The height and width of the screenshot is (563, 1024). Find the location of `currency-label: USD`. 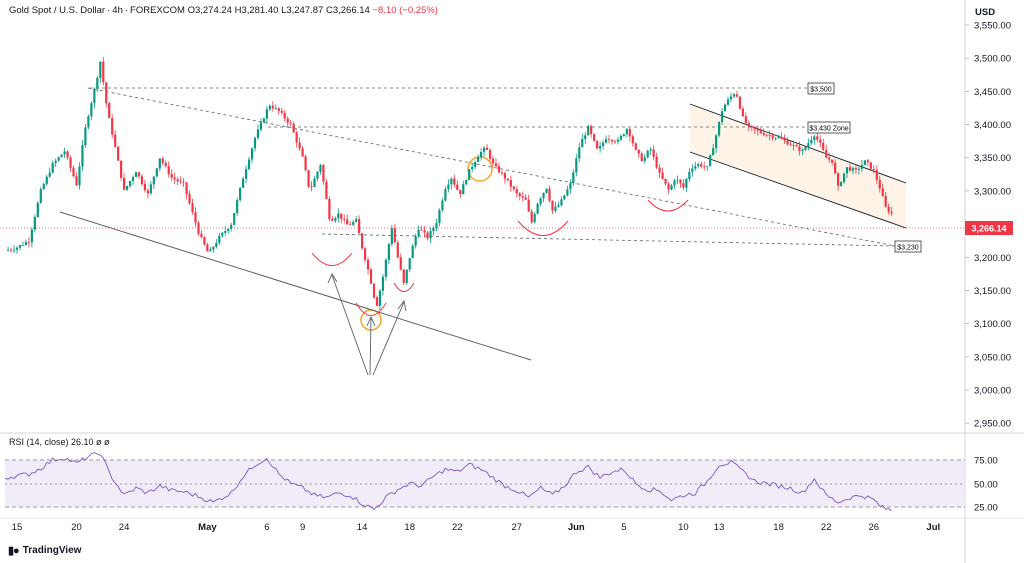

currency-label: USD is located at coordinates (985, 12).